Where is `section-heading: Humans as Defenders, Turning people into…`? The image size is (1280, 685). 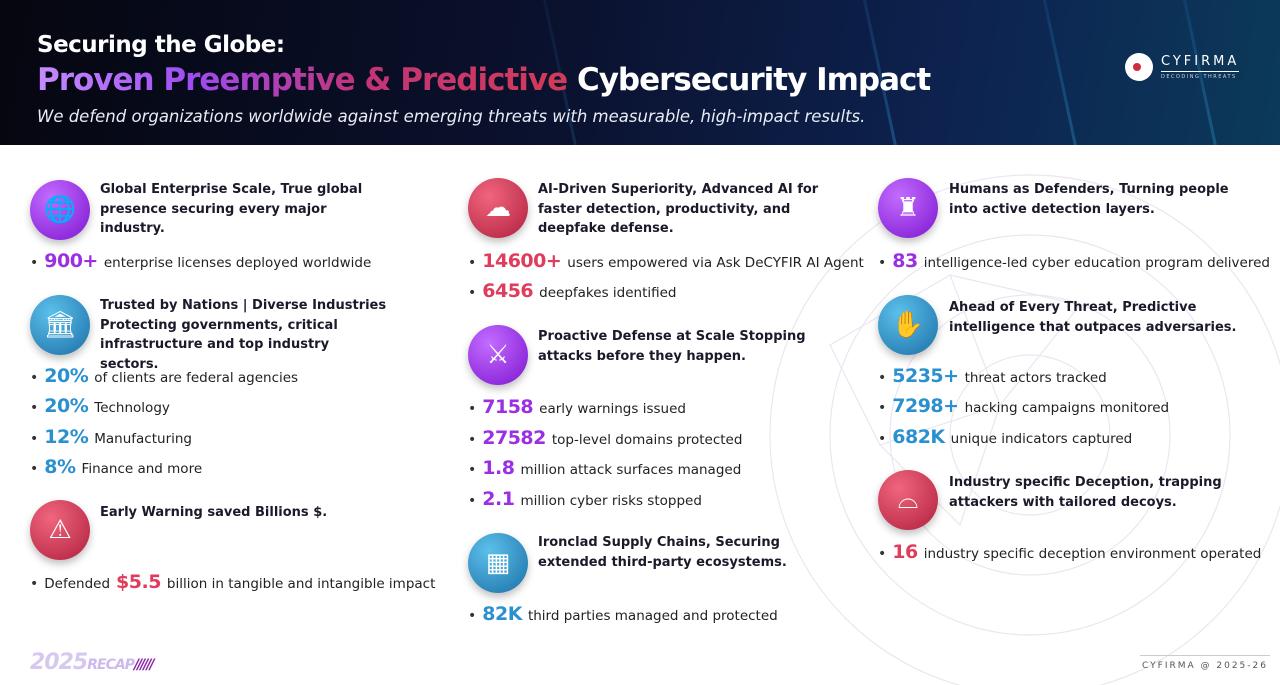
section-heading: Humans as Defenders, Turning people into… is located at coordinates (1089, 199).